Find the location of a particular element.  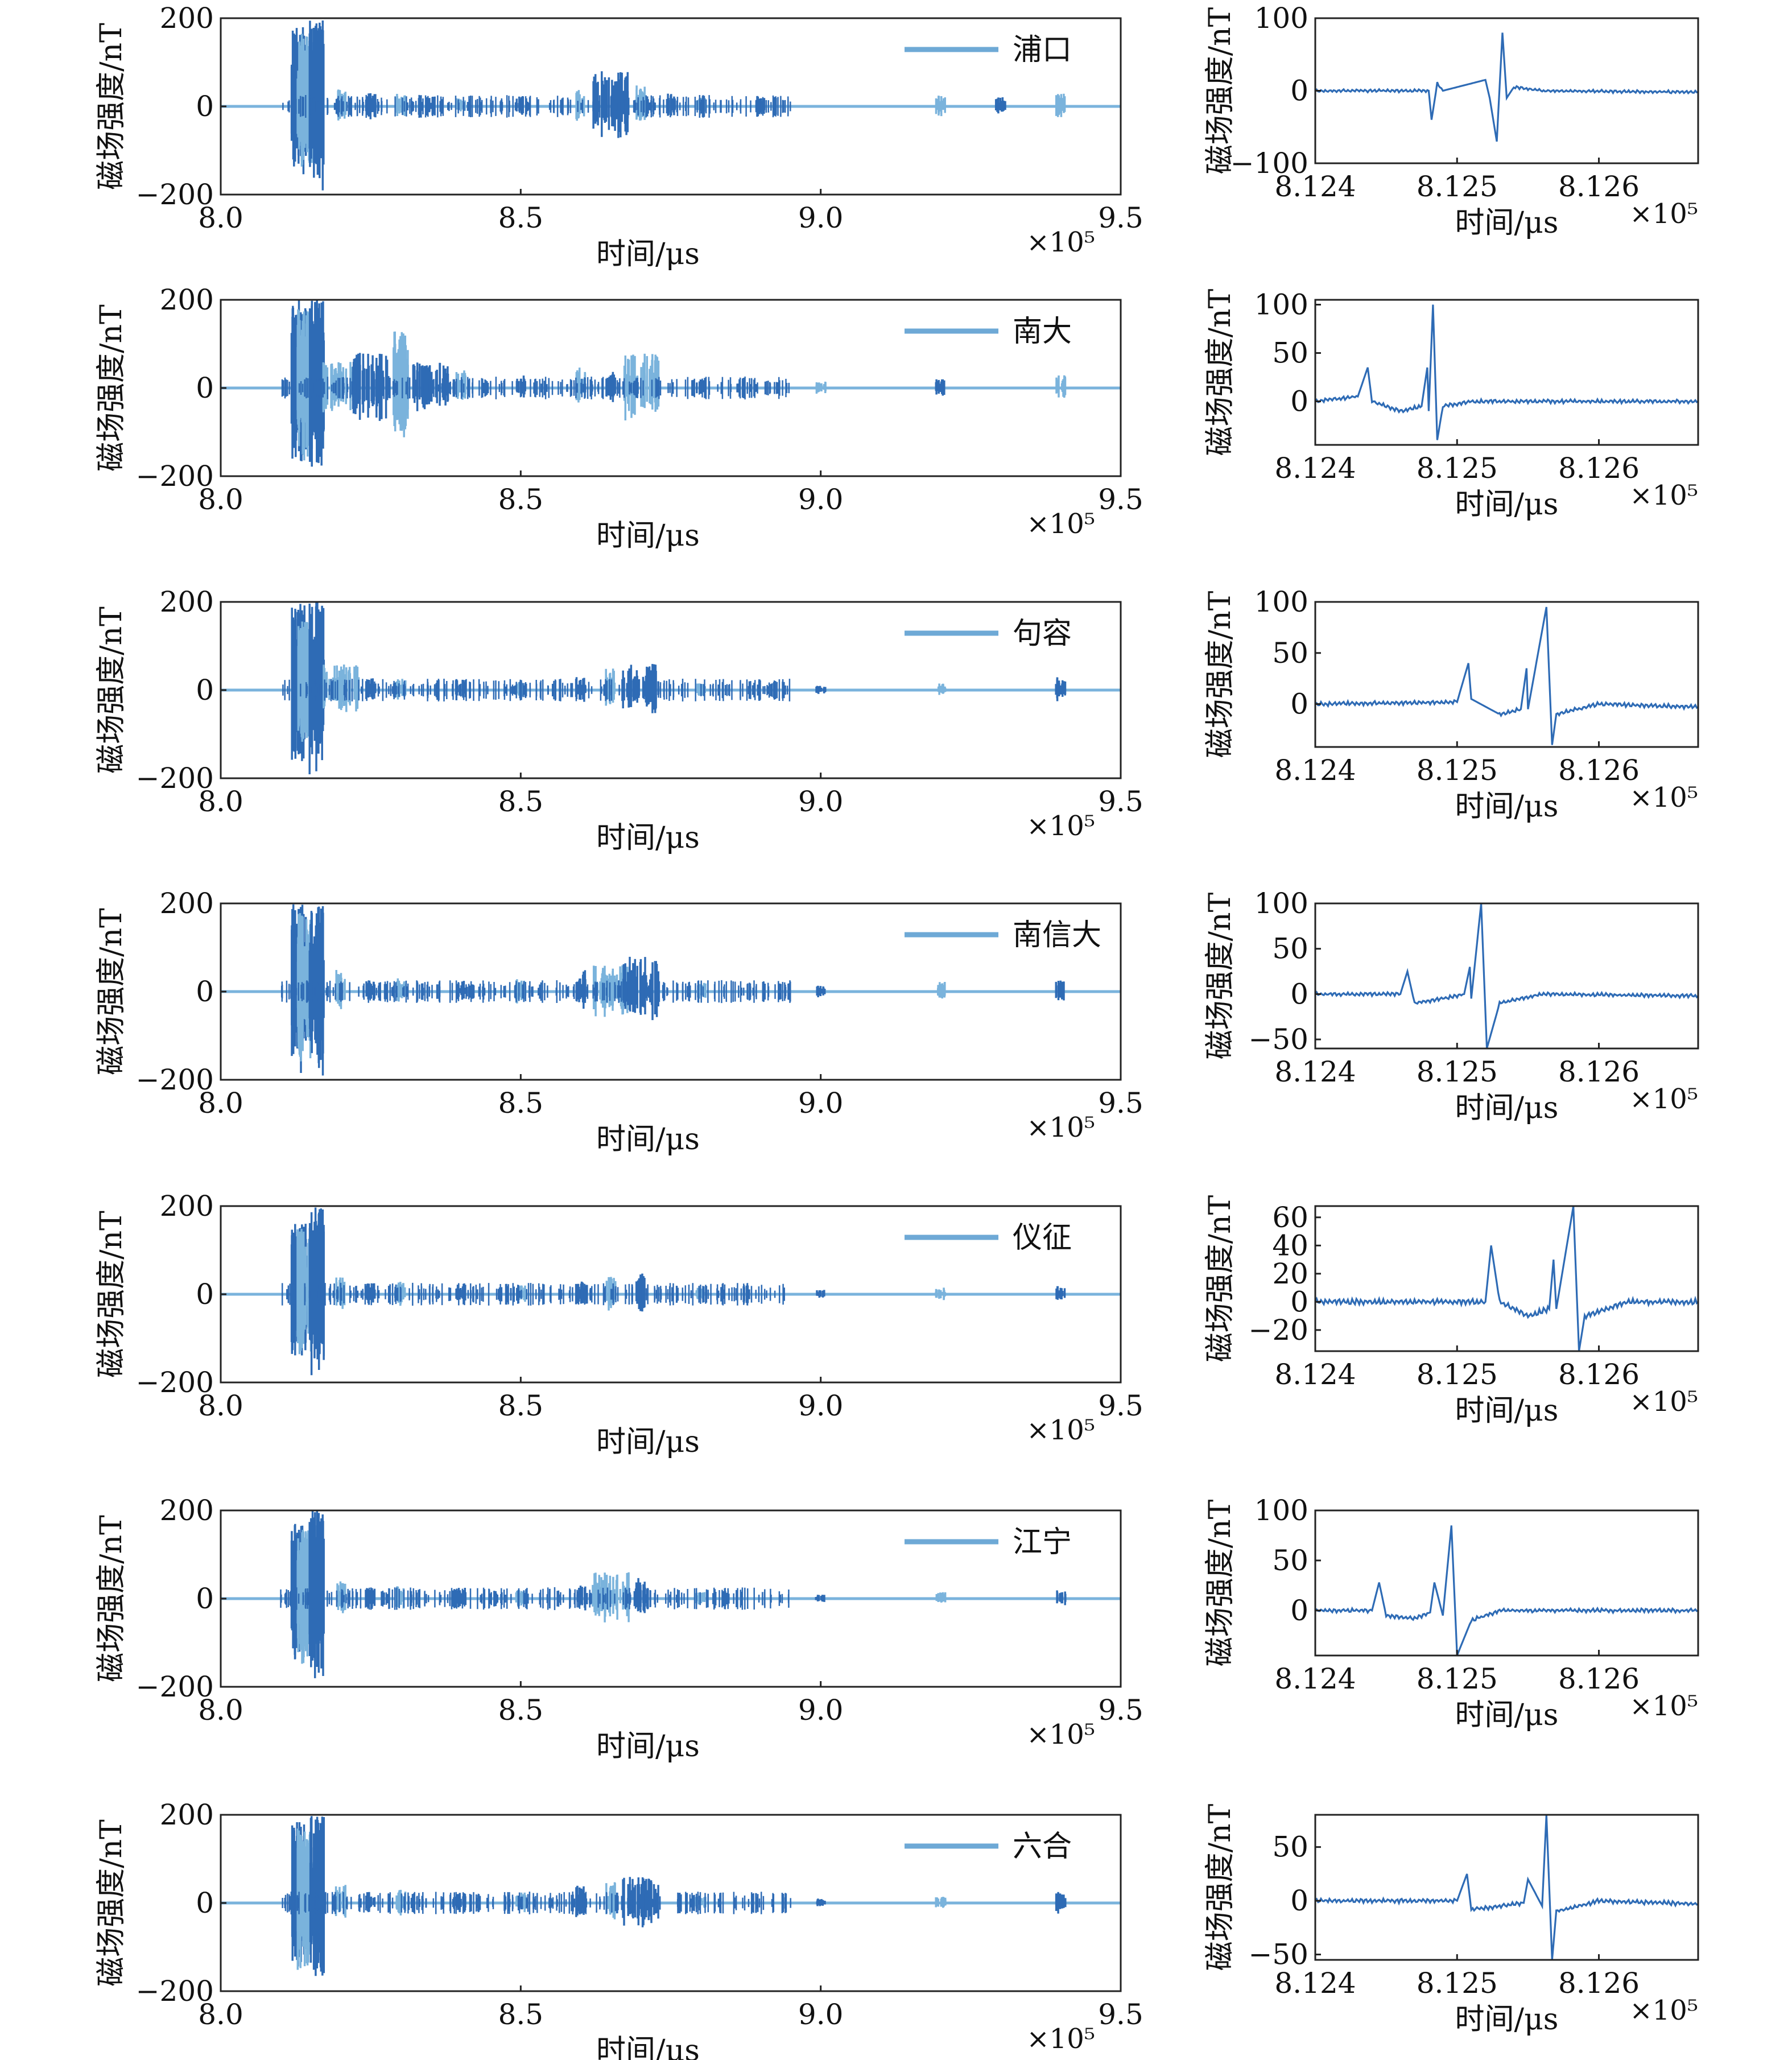

panel-zoom-3: 100 50 0 8.124 8.125 8.126×10⁵ 时间/μs 磁场强度/nT is located at coordinates (1451, 405).